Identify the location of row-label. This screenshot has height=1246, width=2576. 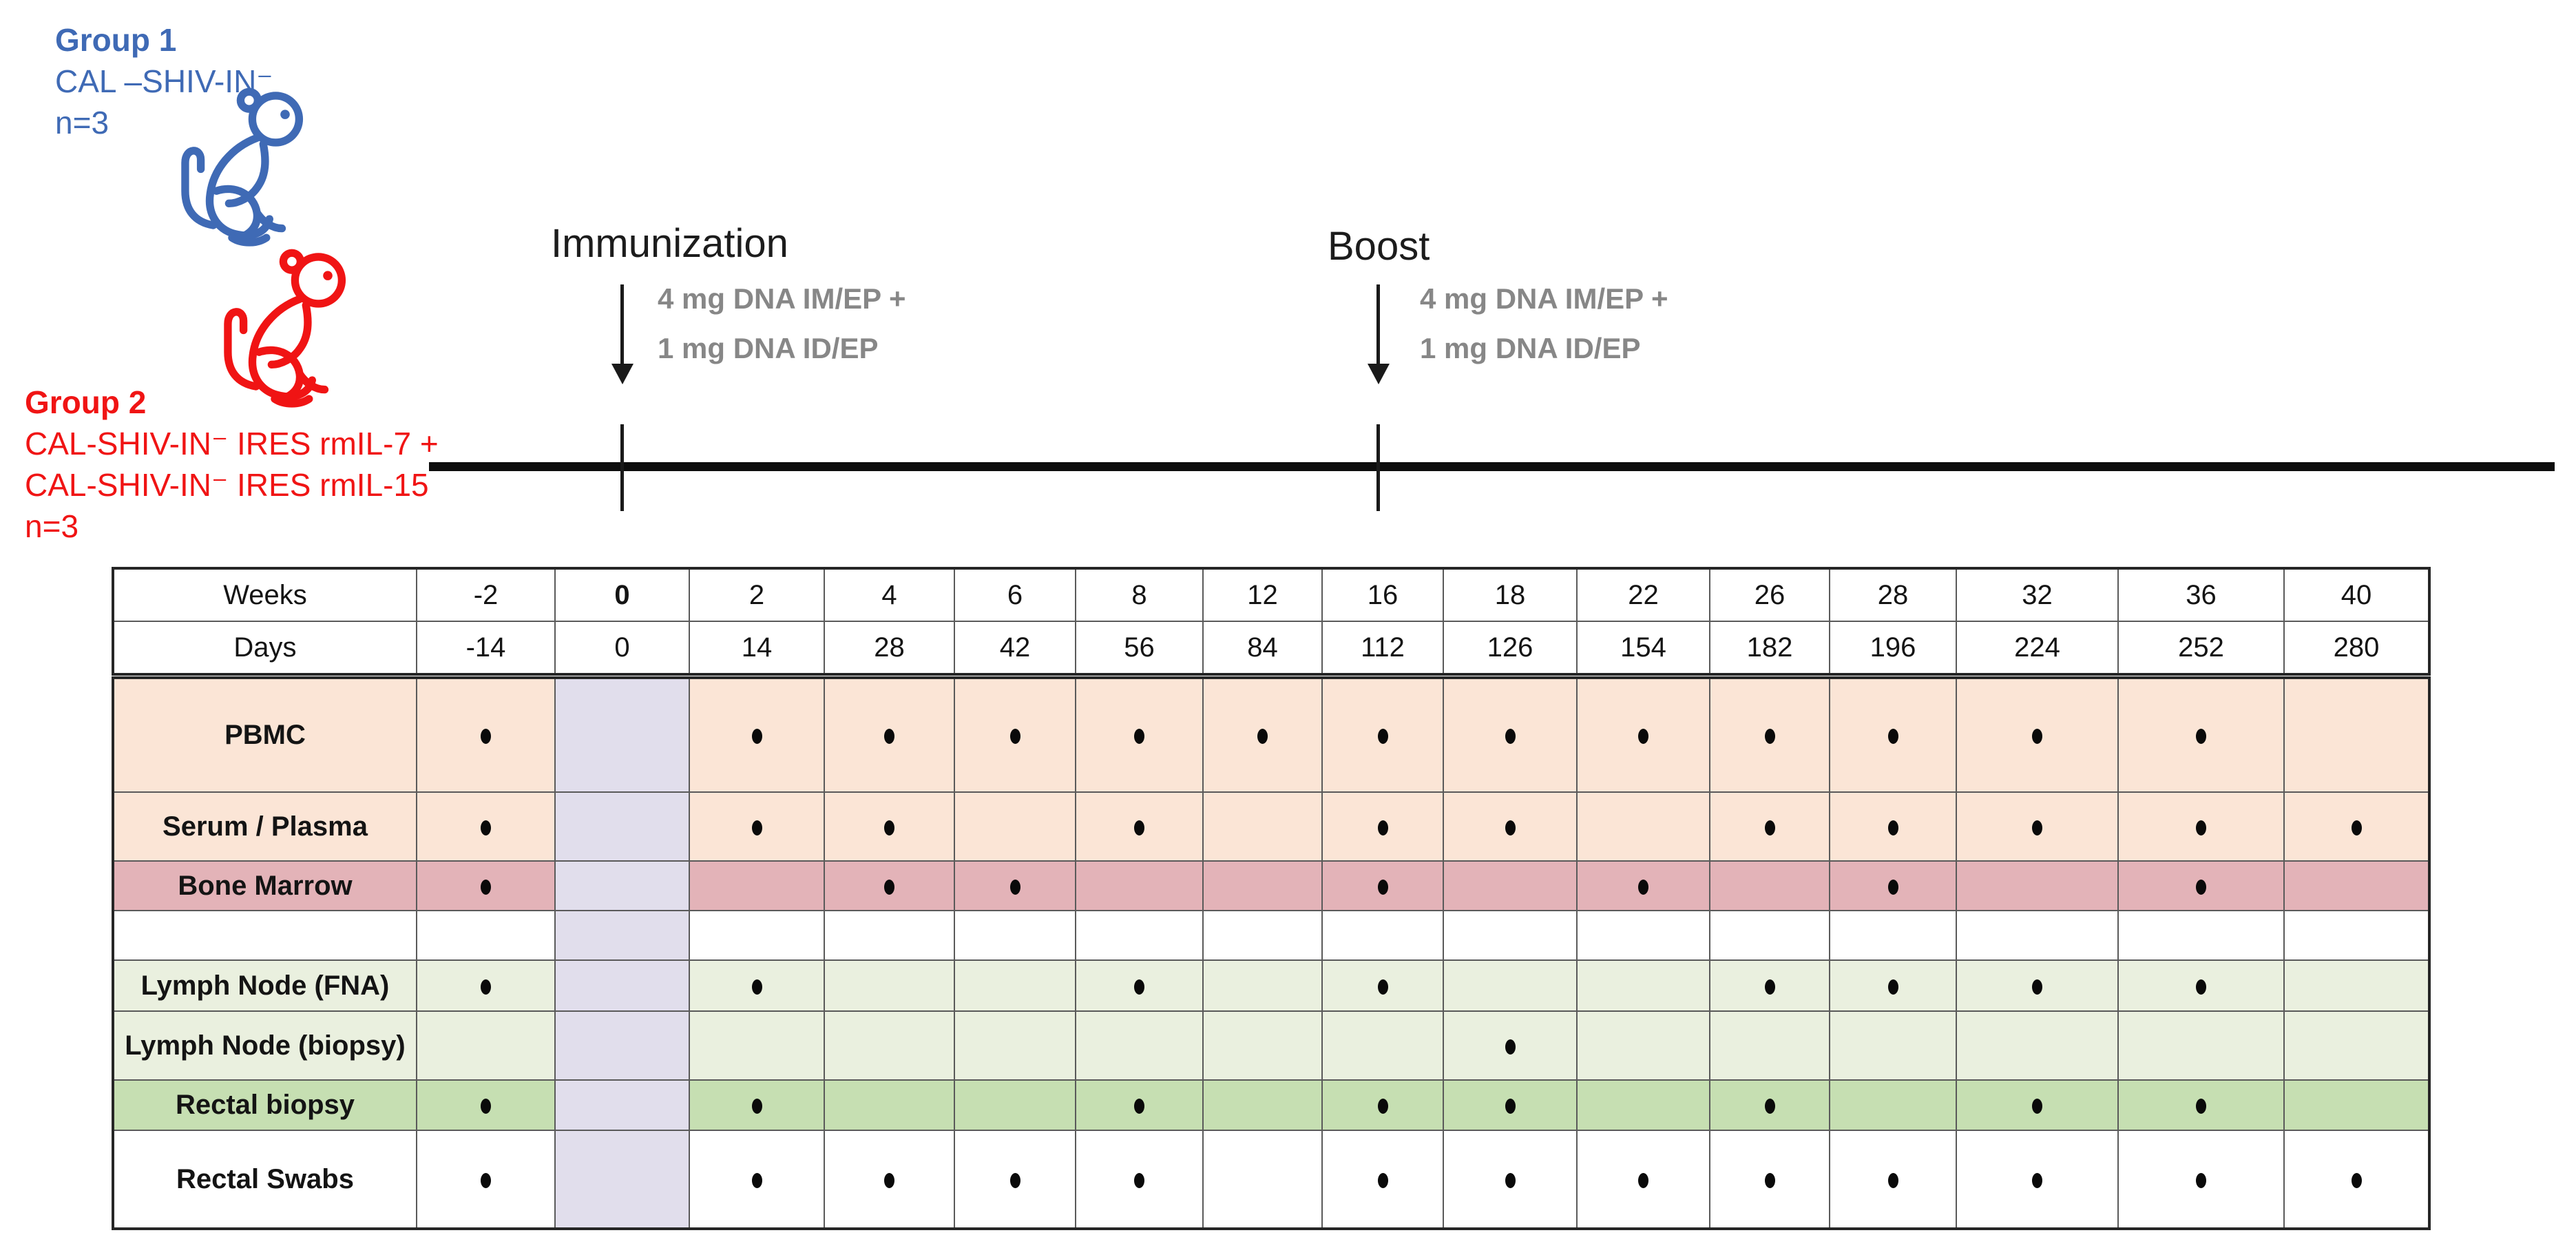
(264, 935).